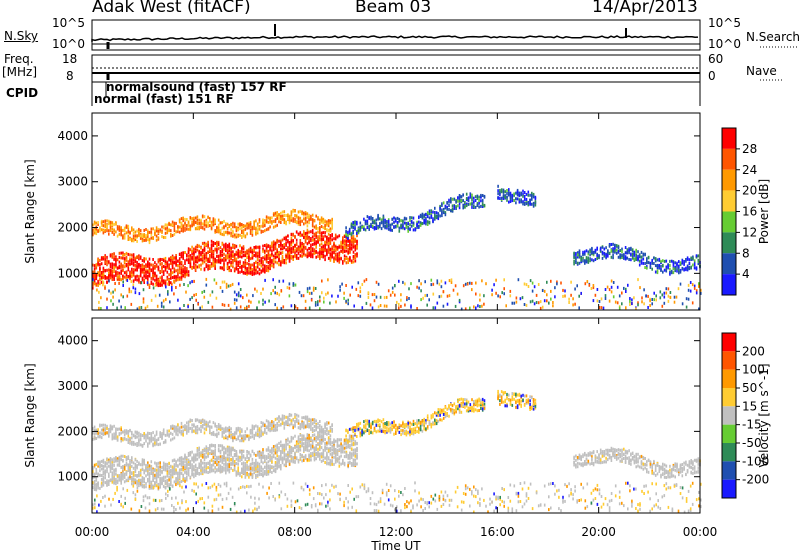 The width and height of the screenshot is (800, 554). I want to click on colorbar-tick-label: 4, so click(746, 274).